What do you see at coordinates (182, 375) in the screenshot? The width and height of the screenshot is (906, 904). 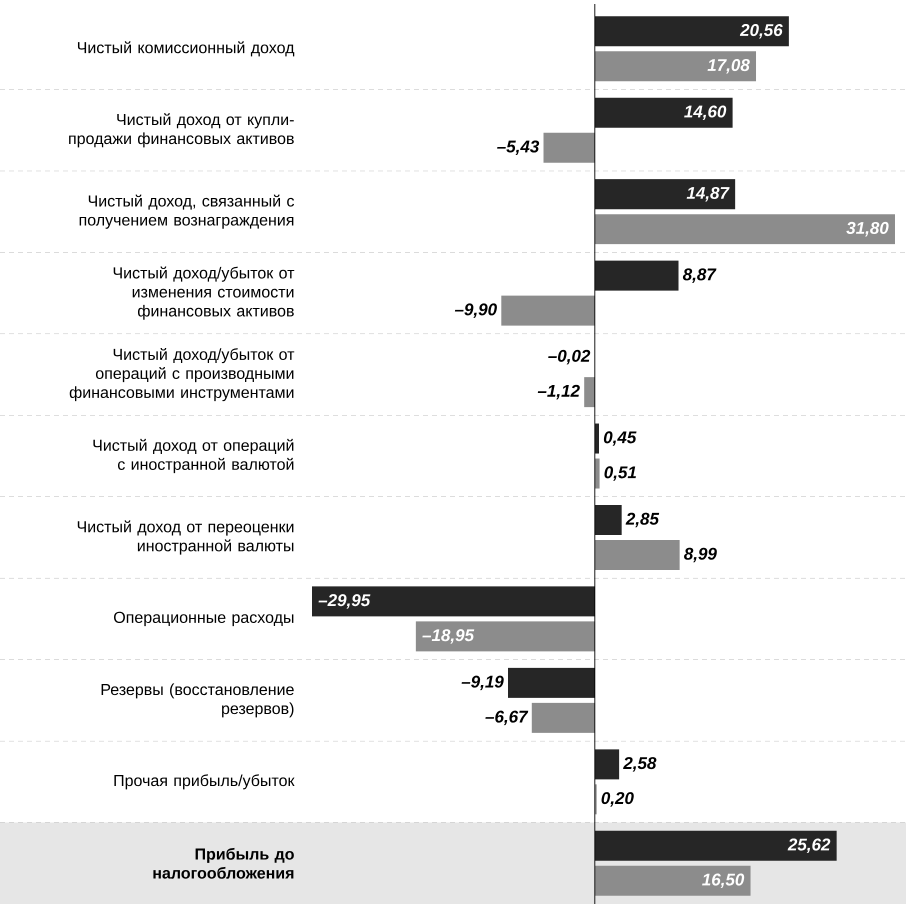 I see `y-tick-label: Чистый доход/убыток от операций с производными финансовыми инструментами` at bounding box center [182, 375].